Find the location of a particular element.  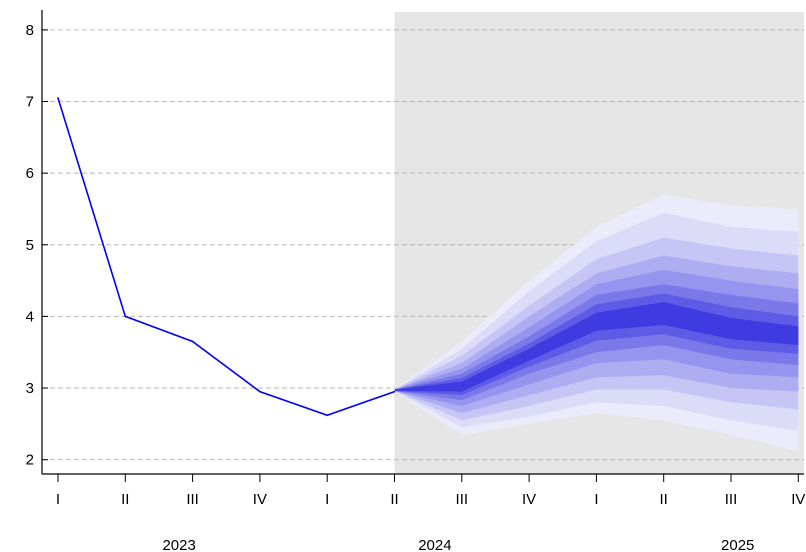

year-label-2024: 2024 is located at coordinates (434, 544).